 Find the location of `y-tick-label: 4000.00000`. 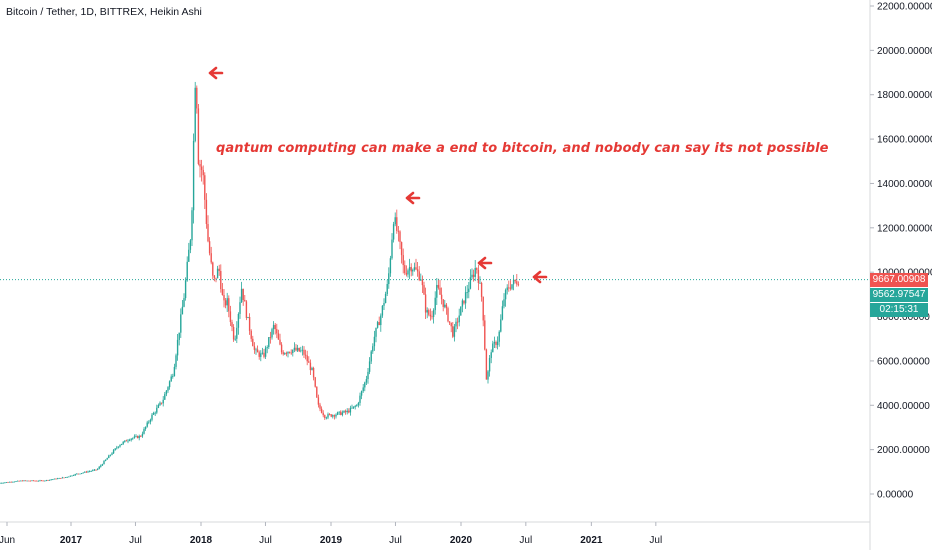

y-tick-label: 4000.00000 is located at coordinates (903, 406).